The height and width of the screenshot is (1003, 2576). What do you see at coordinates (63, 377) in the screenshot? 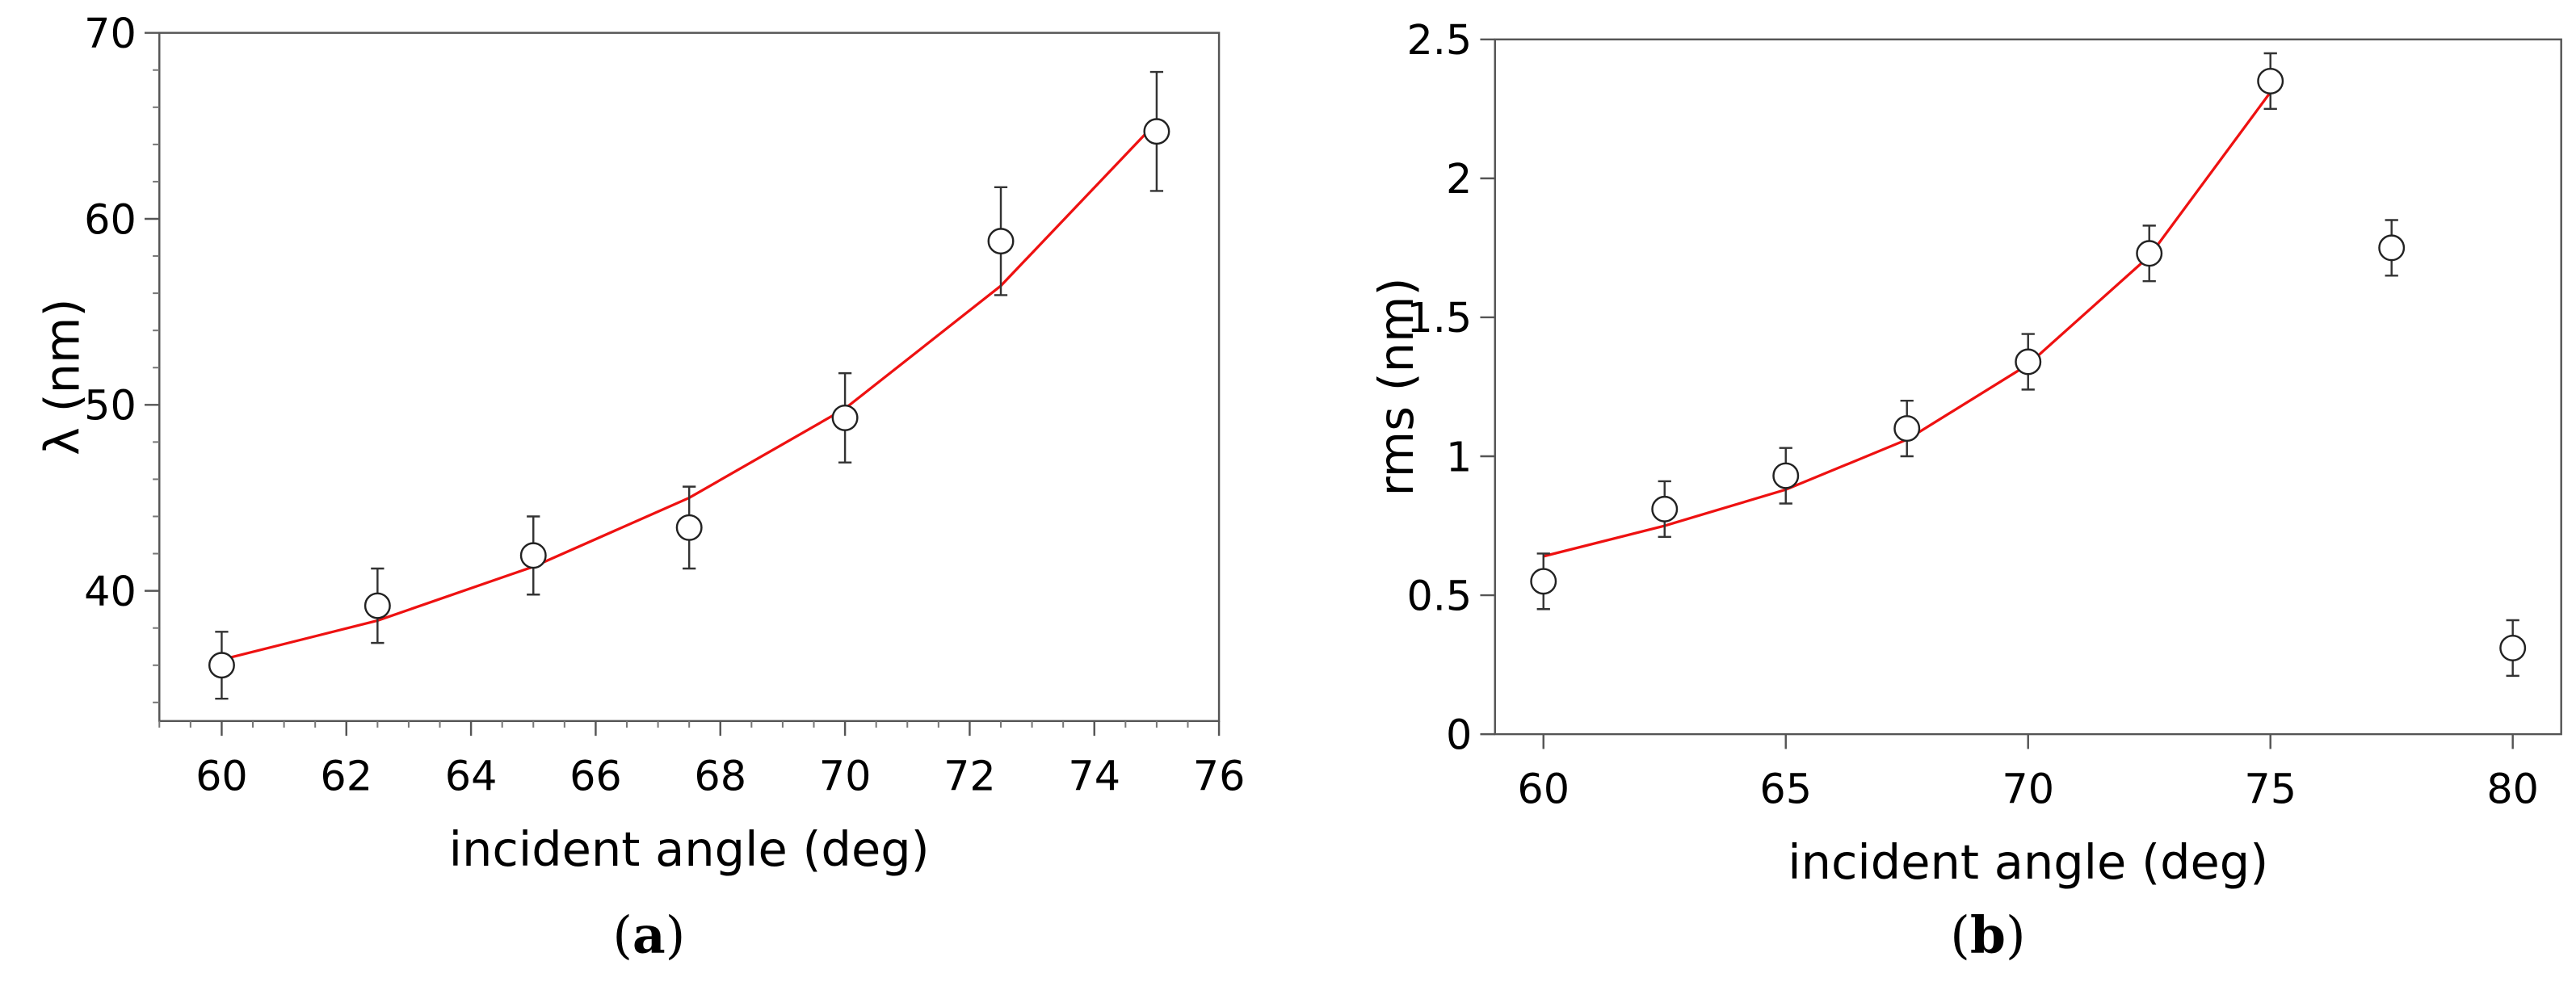
I see `y-axis-title: λ (nm)` at bounding box center [63, 377].